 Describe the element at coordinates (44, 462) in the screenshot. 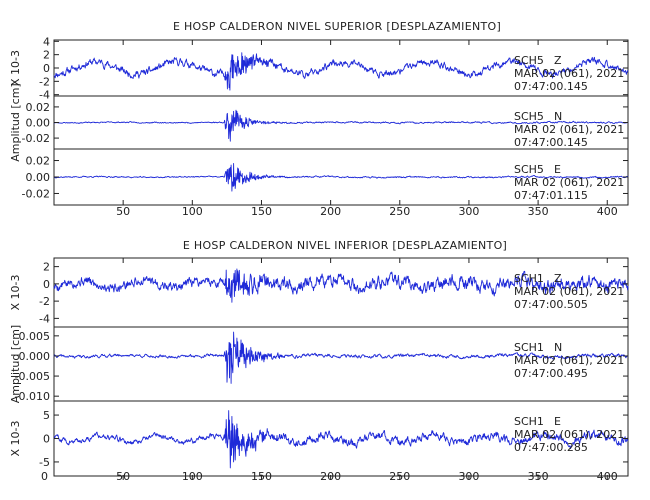

I see `y-tick-label: -5` at that location.